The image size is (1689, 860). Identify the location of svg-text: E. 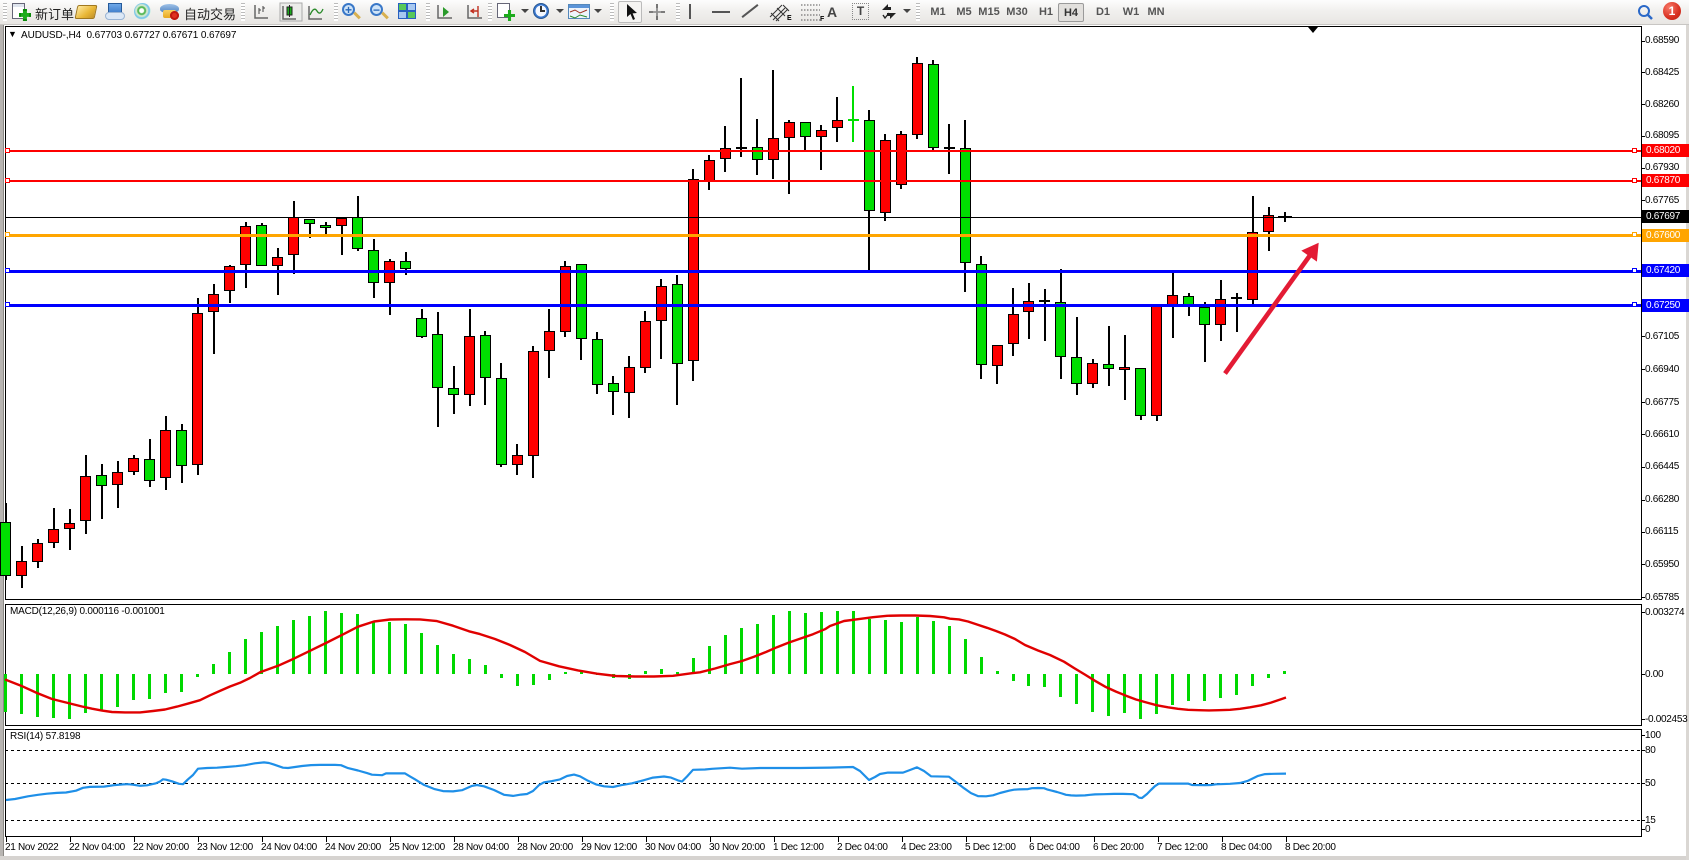
(789, 18).